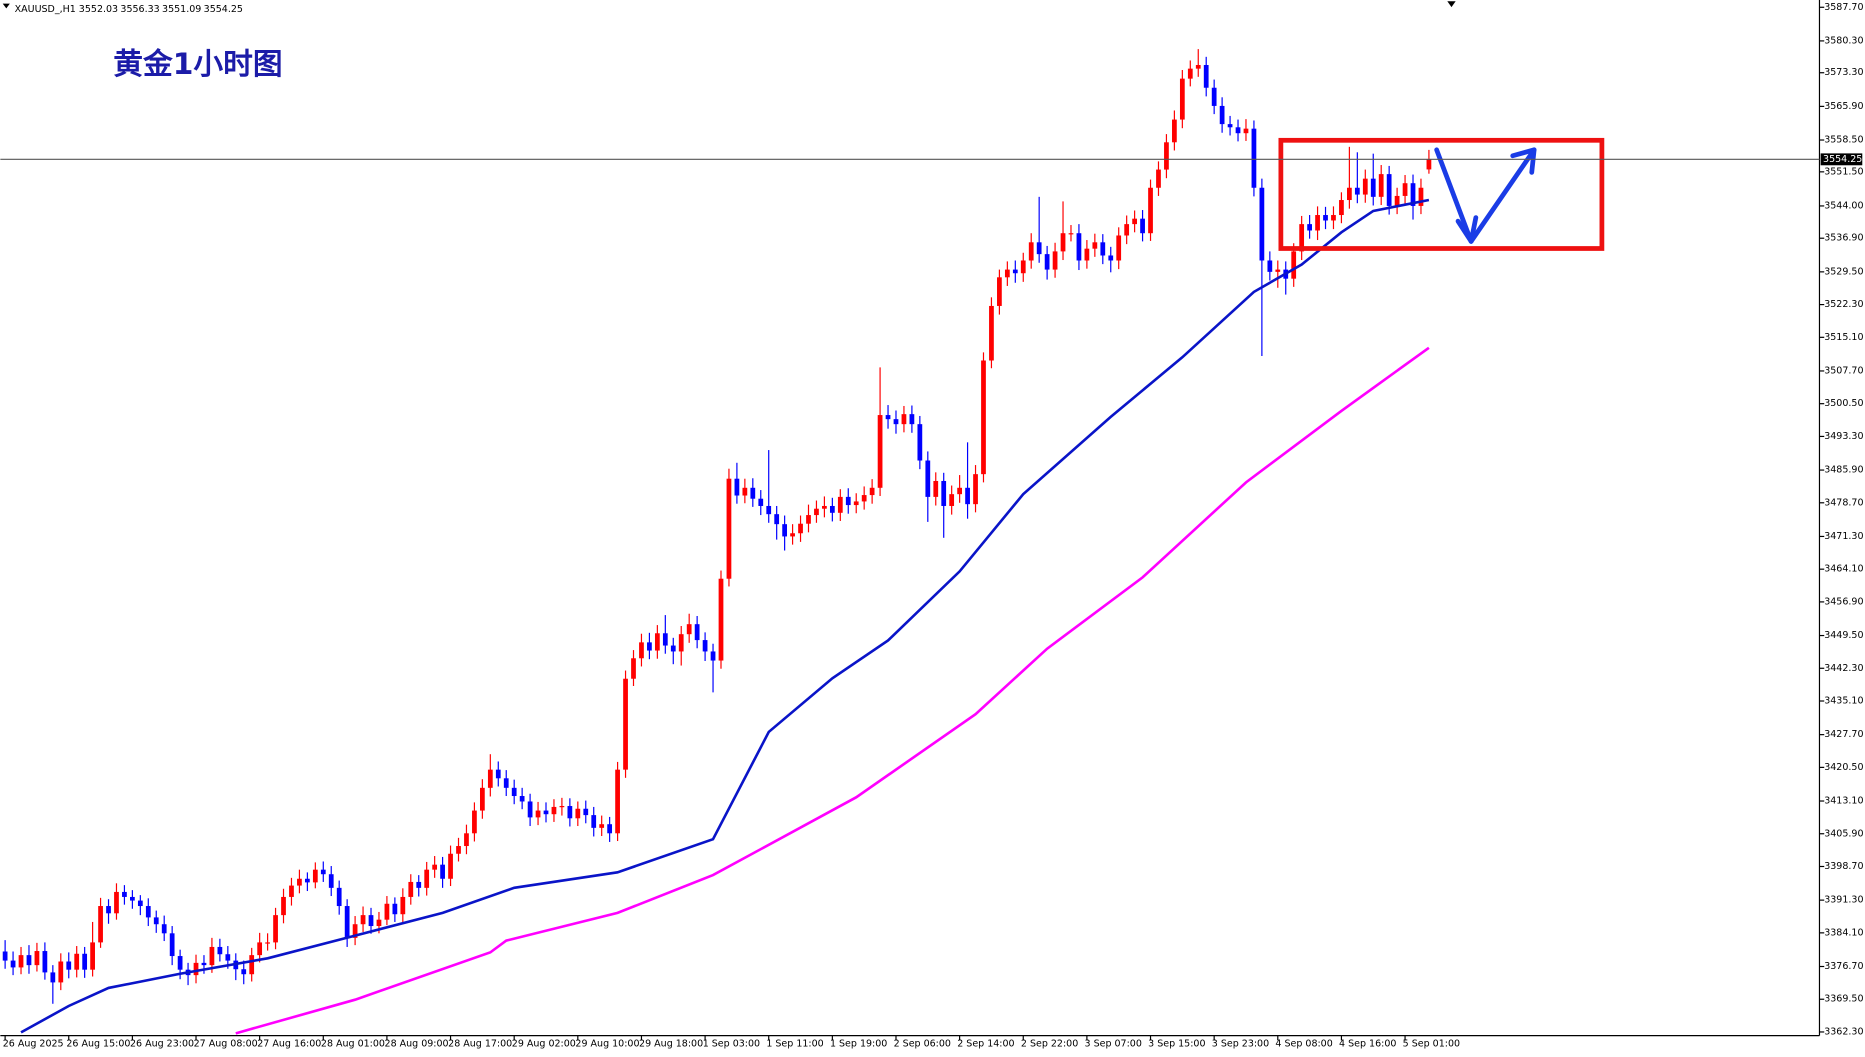  Describe the element at coordinates (1523, 161) in the screenshot. I see `arrow-up-head` at that location.